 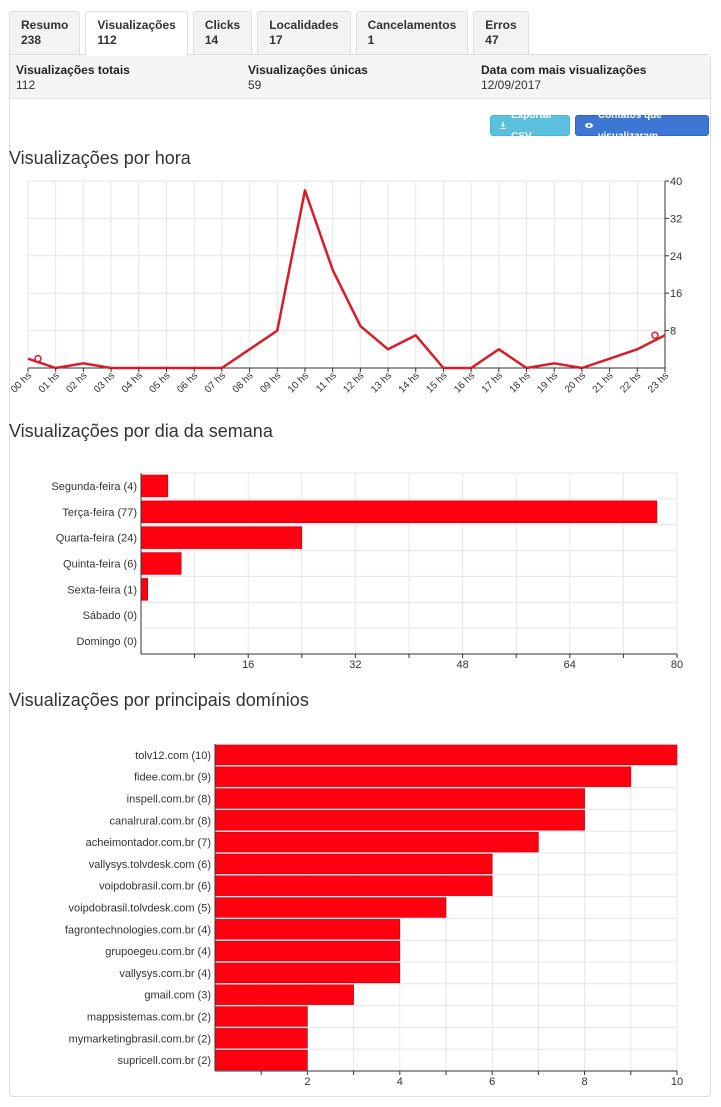 I want to click on tab-clicks: Clicks 14, so click(x=222, y=32).